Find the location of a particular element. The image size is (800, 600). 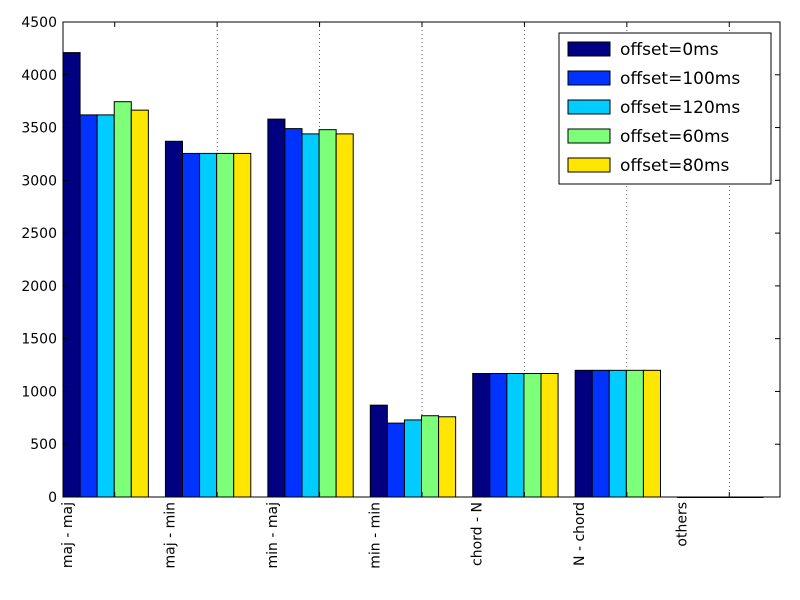

legend-label: offset=80ms is located at coordinates (675, 166).